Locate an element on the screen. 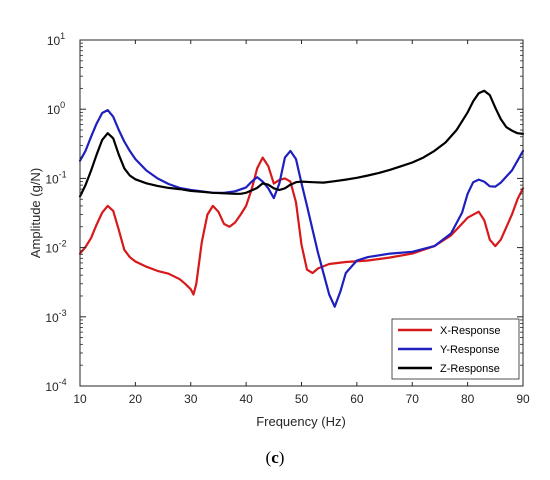 The height and width of the screenshot is (480, 550). legend-label-z-response: Z-Response is located at coordinates (470, 369).